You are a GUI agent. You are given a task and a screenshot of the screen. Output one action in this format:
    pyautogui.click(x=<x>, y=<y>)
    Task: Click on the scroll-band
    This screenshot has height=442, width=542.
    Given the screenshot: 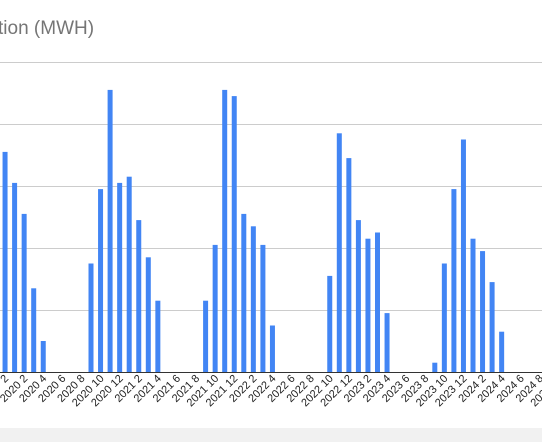 What is the action you would take?
    pyautogui.click(x=271, y=435)
    